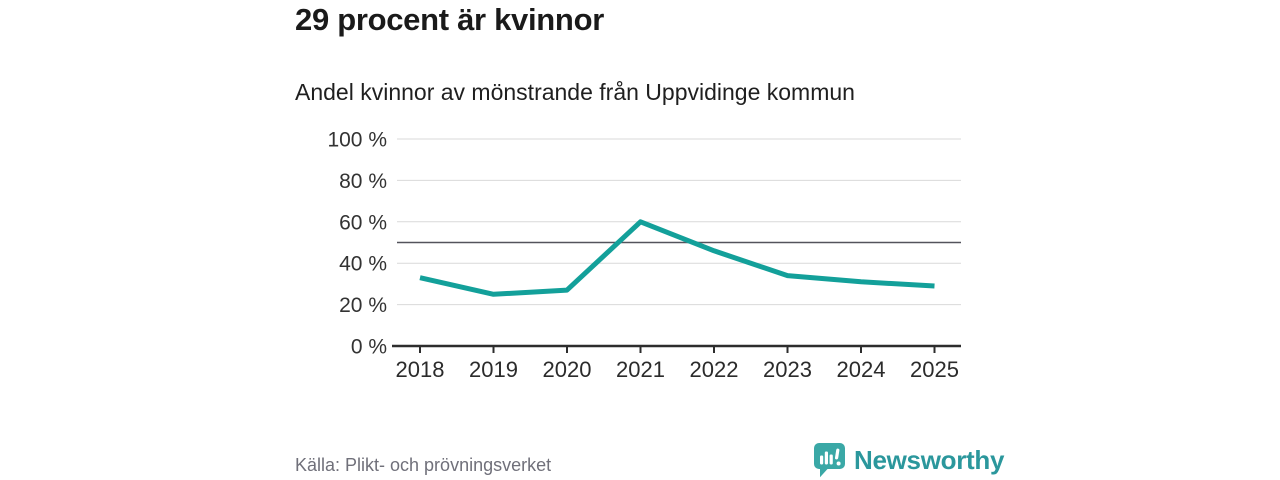  I want to click on newsworthy-wordmark: Newsworthy, so click(929, 459).